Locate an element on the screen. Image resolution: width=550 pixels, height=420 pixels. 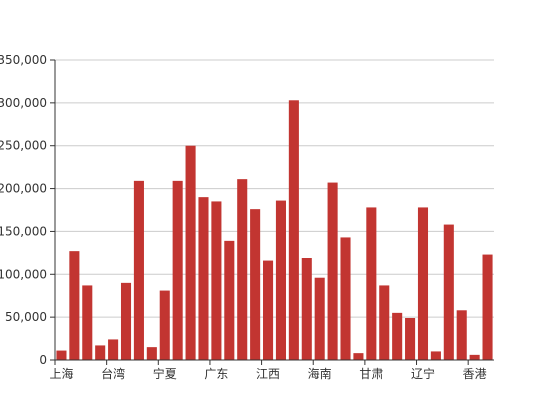
x-category-label: 江西 is located at coordinates (268, 374).